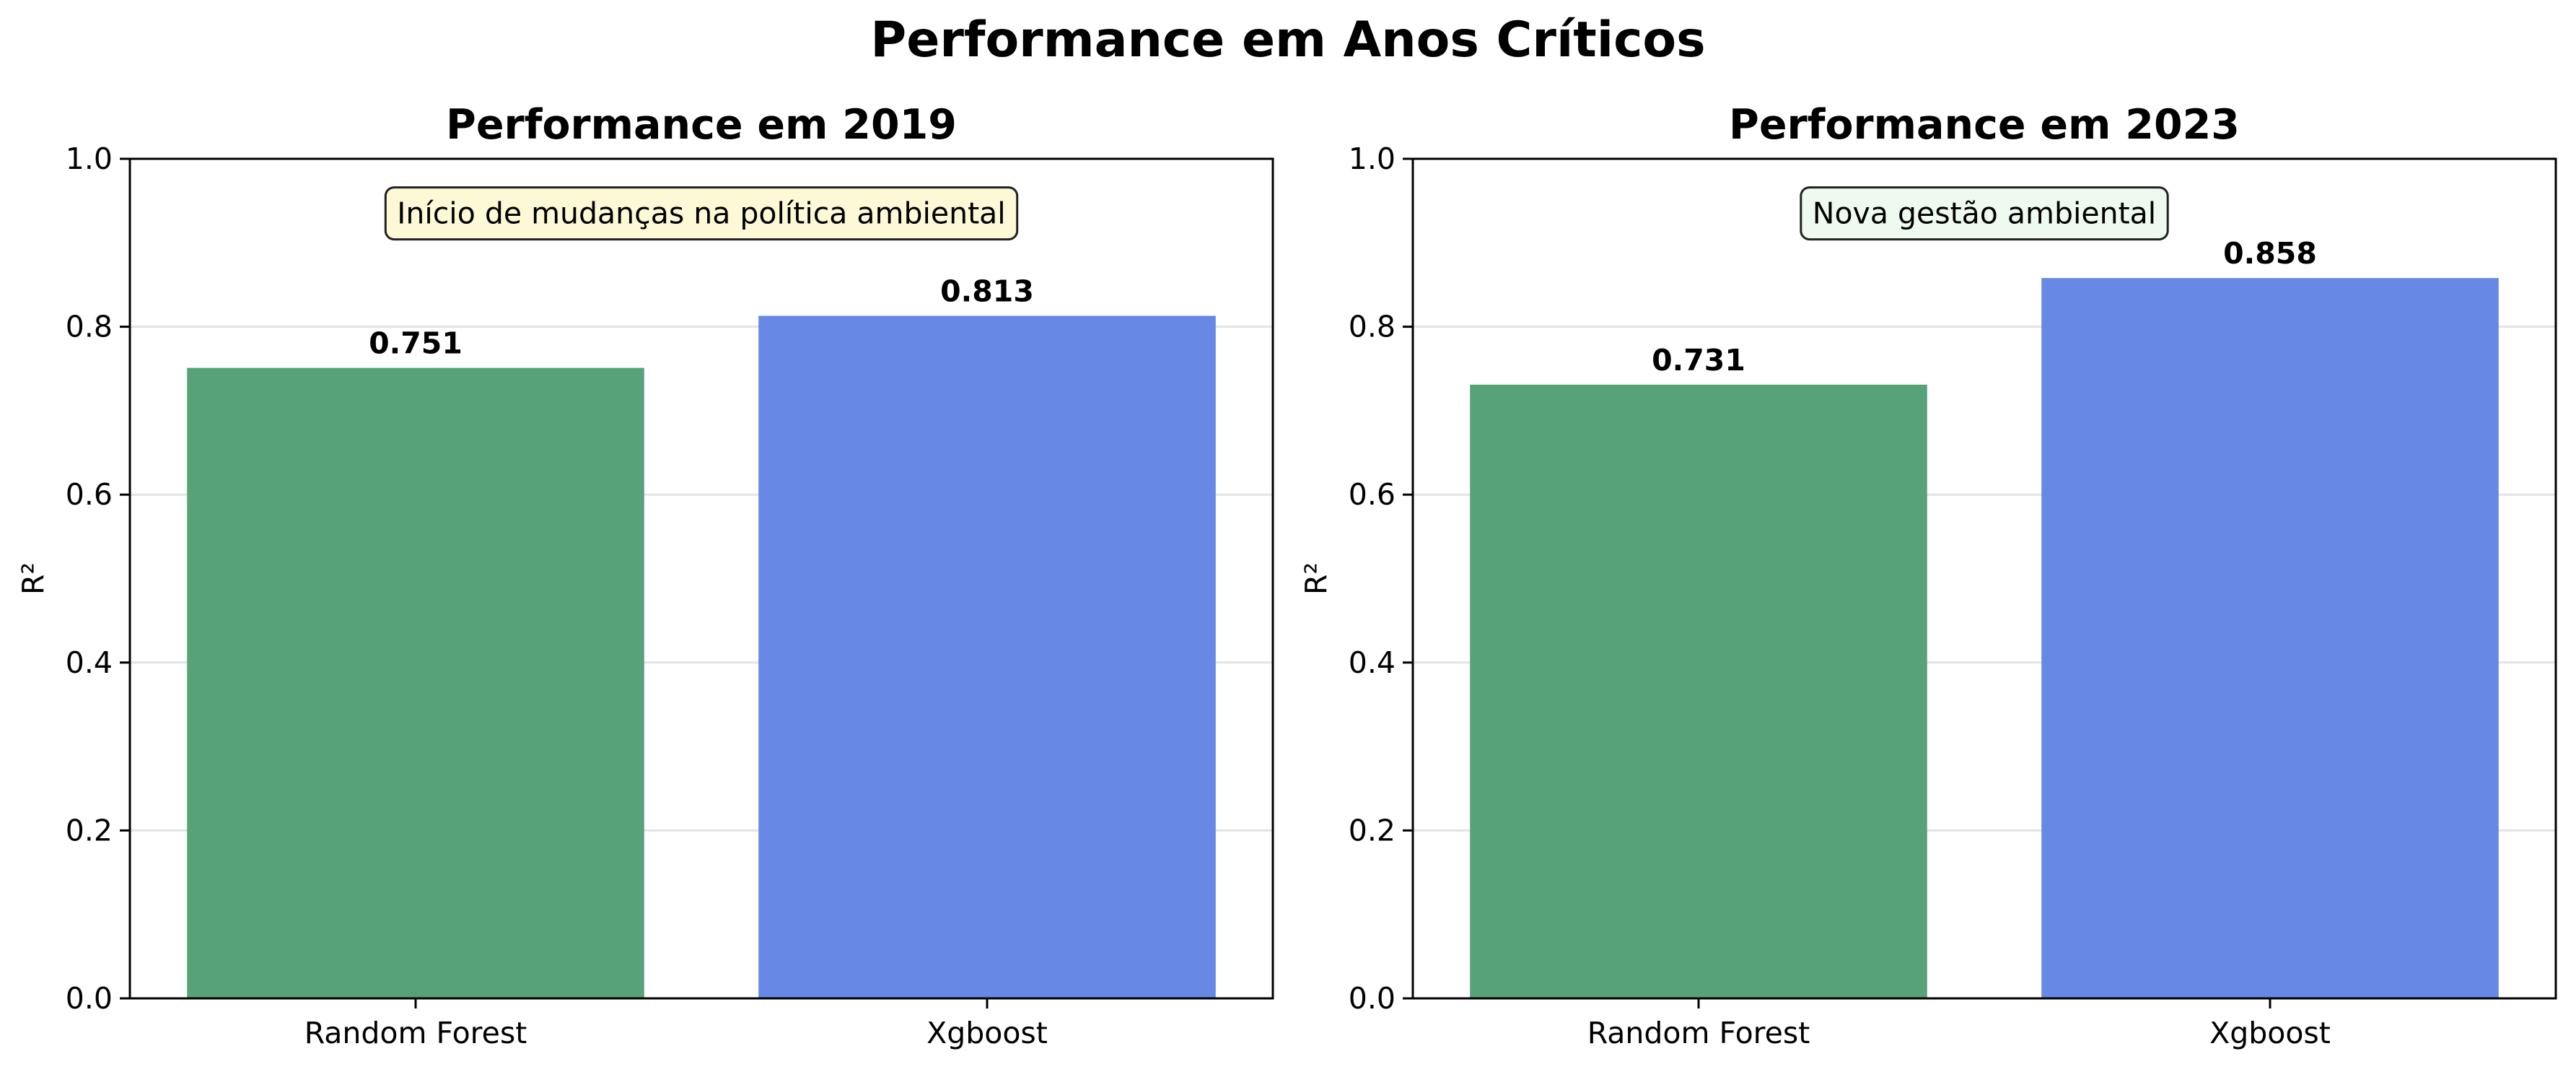 The height and width of the screenshot is (1072, 2576). Describe the element at coordinates (701, 317) in the screenshot. I see `value-labels: 0.751 0.813` at that location.